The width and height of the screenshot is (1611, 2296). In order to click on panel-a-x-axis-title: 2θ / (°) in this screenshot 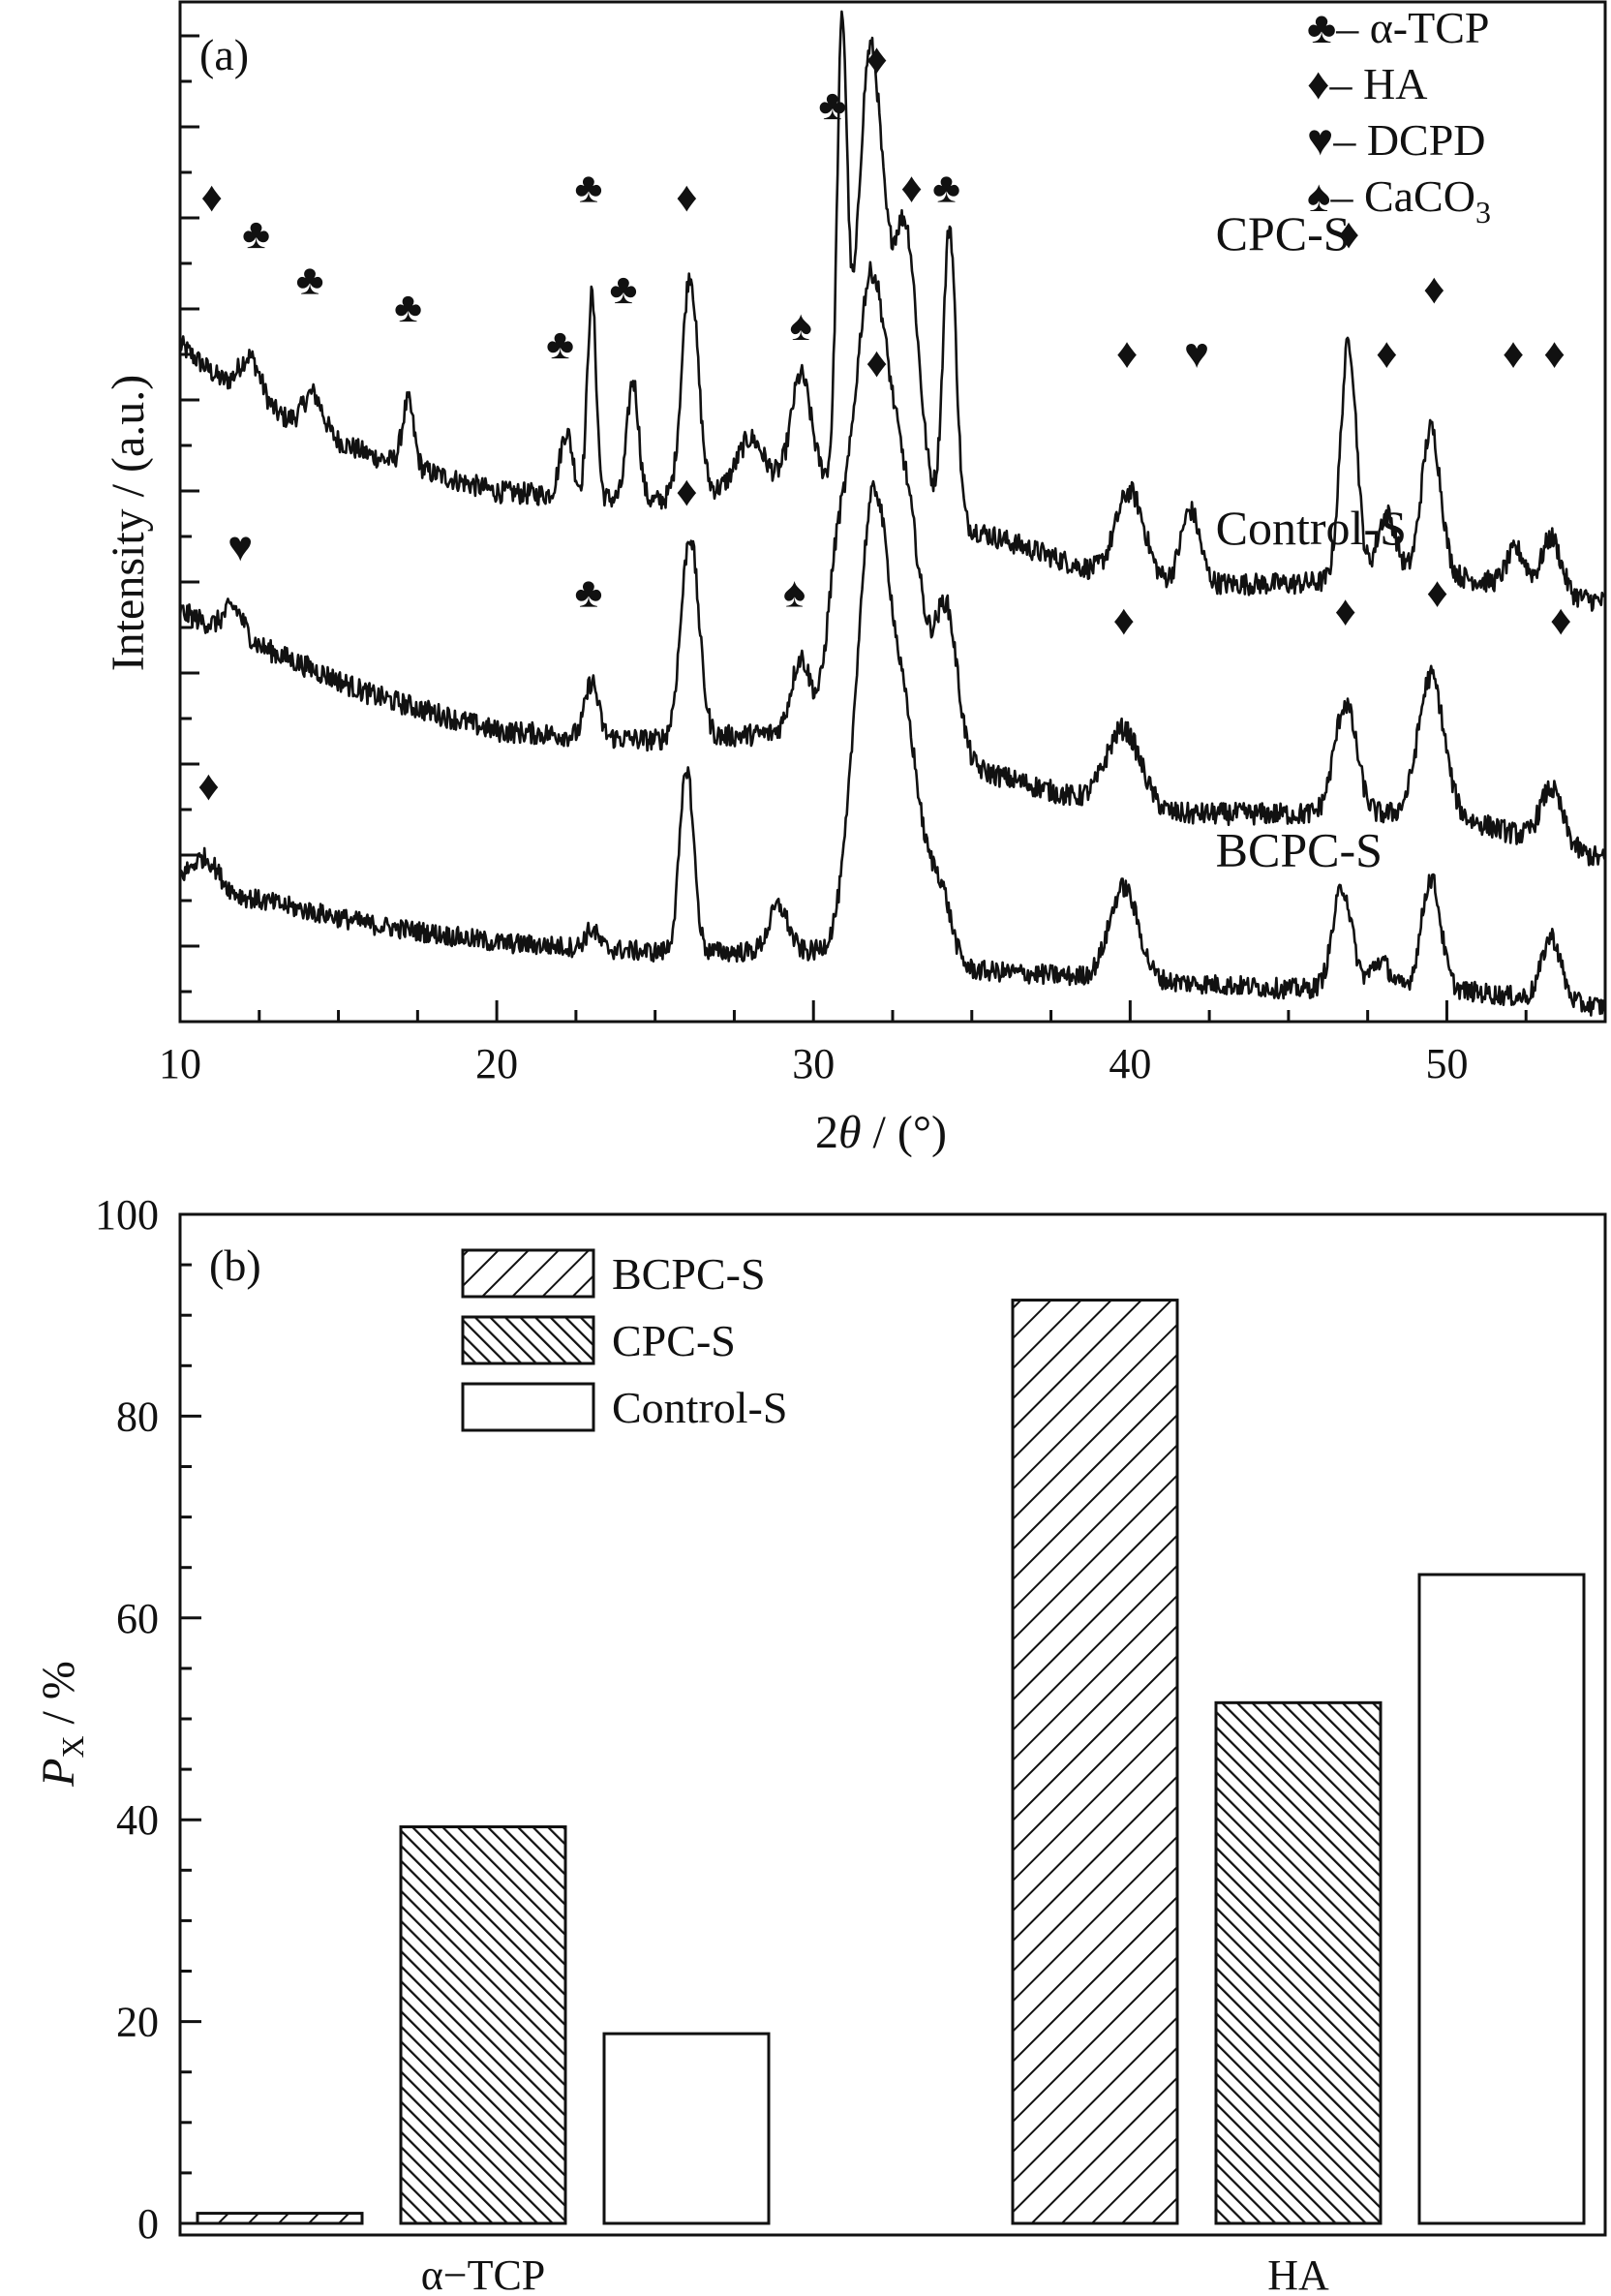, I will do `click(881, 1132)`.